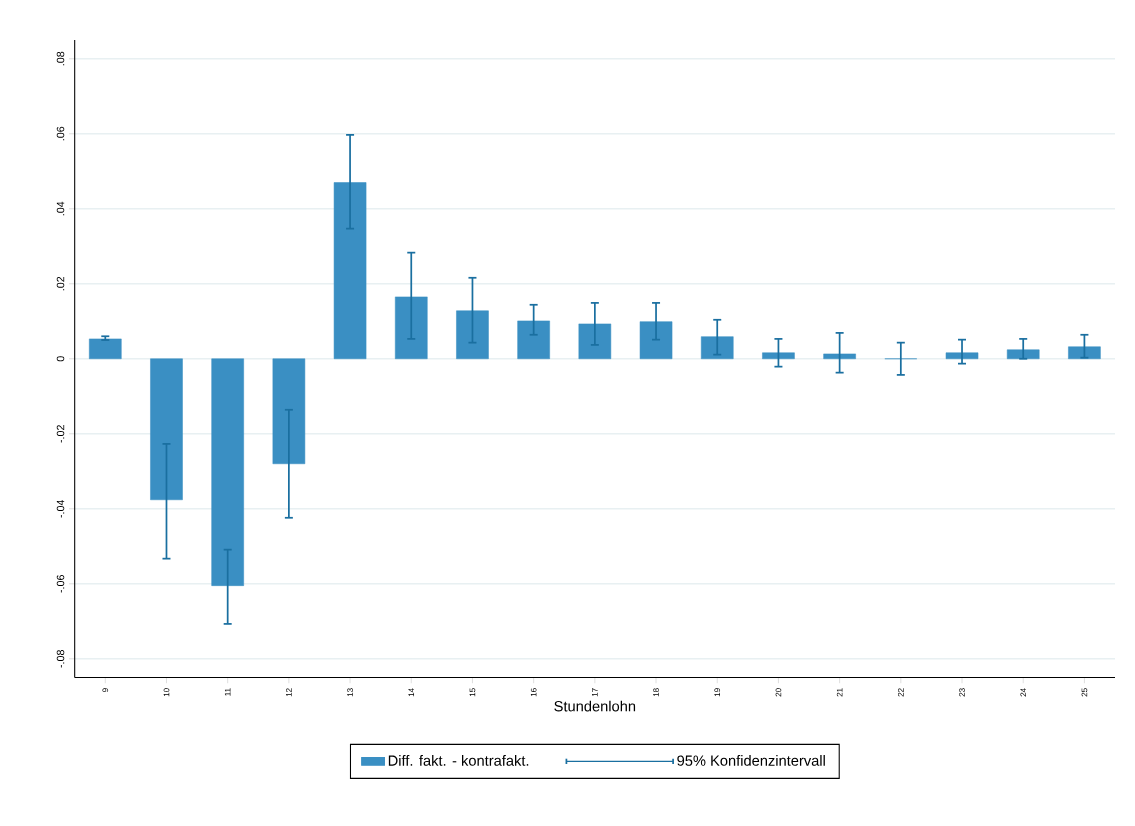  What do you see at coordinates (1023, 692) in the screenshot?
I see `x-tick-label: 24` at bounding box center [1023, 692].